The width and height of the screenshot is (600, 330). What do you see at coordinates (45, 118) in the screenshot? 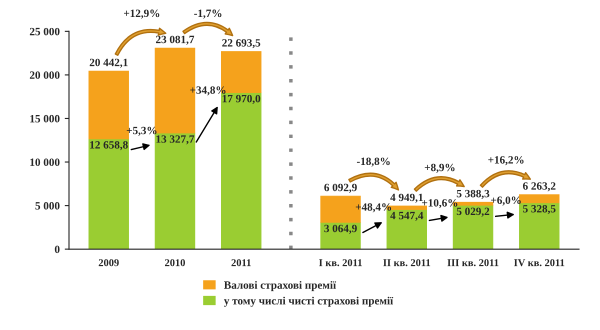
I see `y-tick-label: 15 000` at bounding box center [45, 118].